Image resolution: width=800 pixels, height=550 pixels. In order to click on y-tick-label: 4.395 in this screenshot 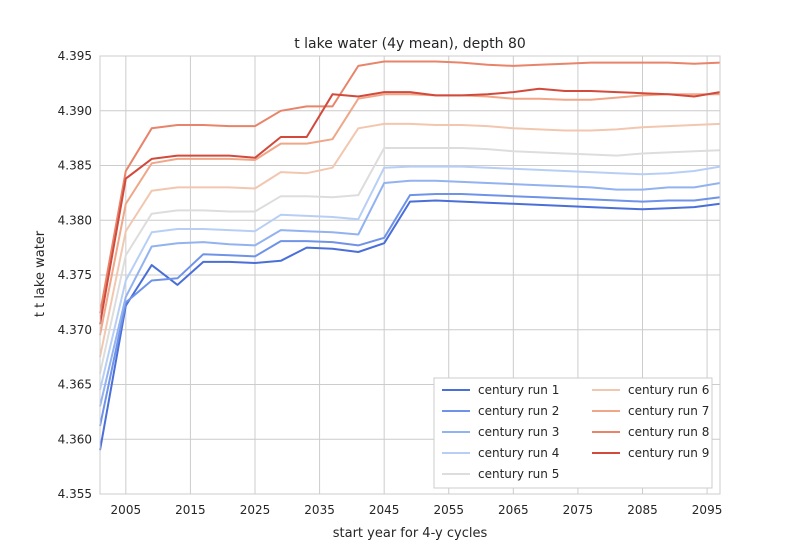, I will do `click(75, 56)`.